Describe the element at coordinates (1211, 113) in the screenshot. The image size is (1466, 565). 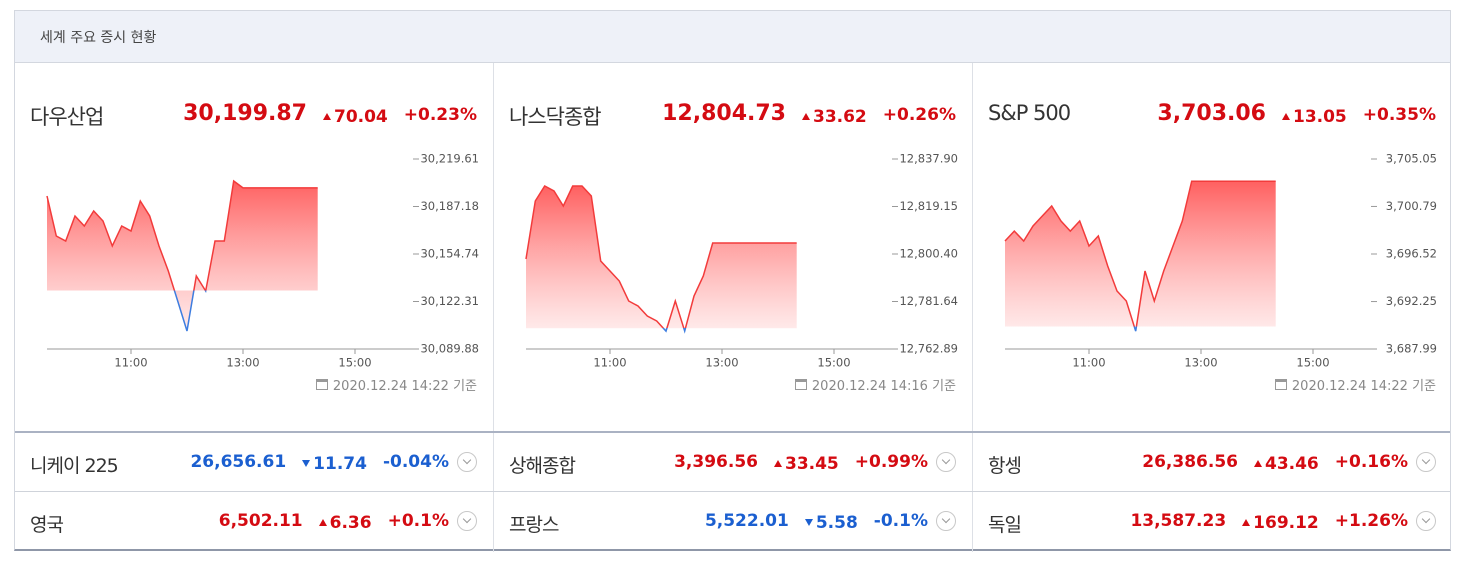
I see `price: 3,703.06` at that location.